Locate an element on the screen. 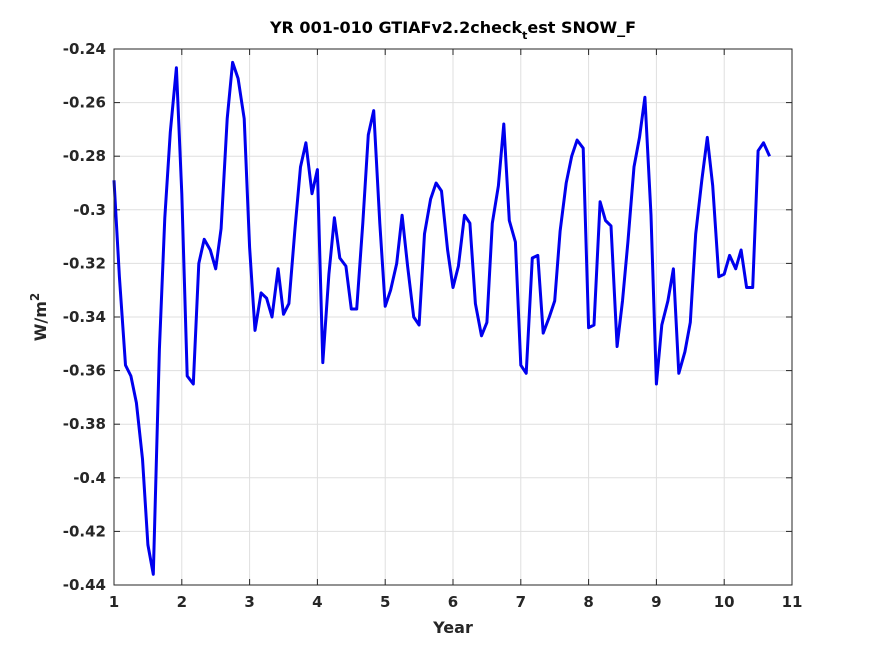  chart-title: YR 001-010 GTIAFv2.2checktest SNOW_F is located at coordinates (452, 30).